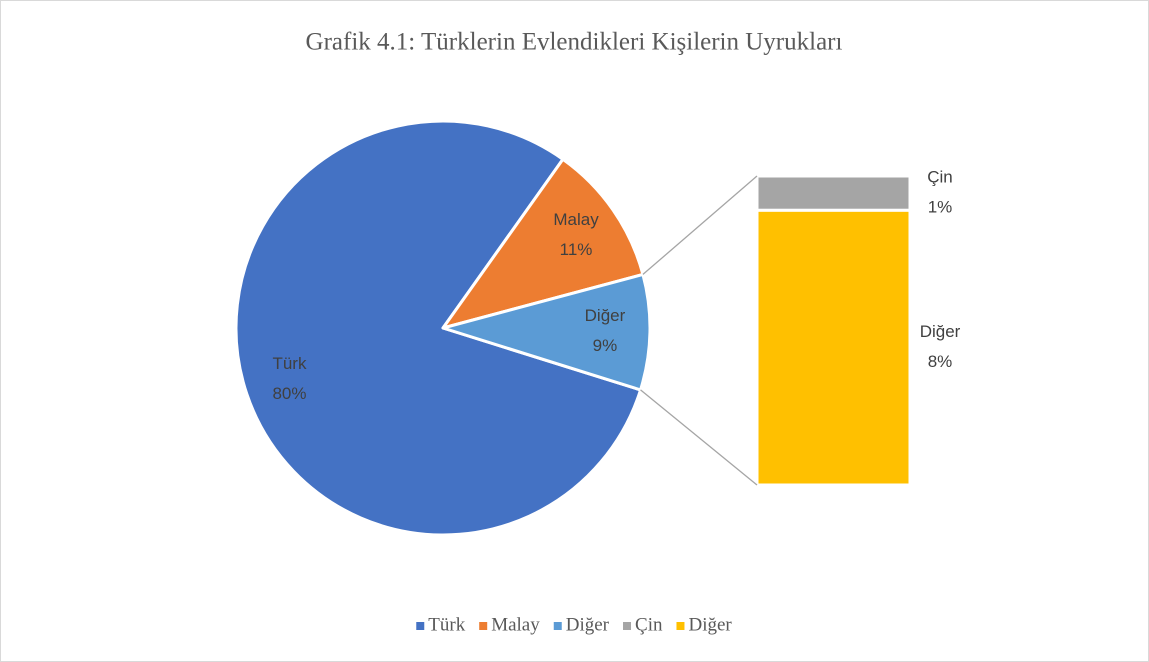 This screenshot has width=1149, height=662. What do you see at coordinates (515, 624) in the screenshot?
I see `legend-label: Malay` at bounding box center [515, 624].